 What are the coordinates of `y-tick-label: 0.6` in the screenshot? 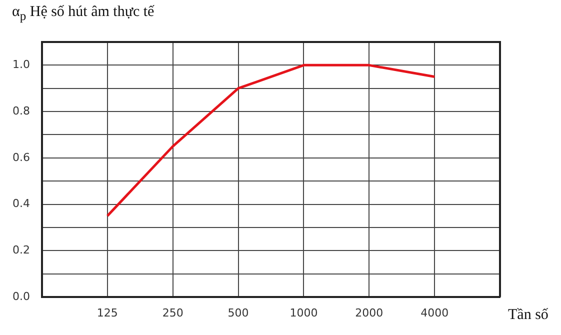 It's located at (21, 157).